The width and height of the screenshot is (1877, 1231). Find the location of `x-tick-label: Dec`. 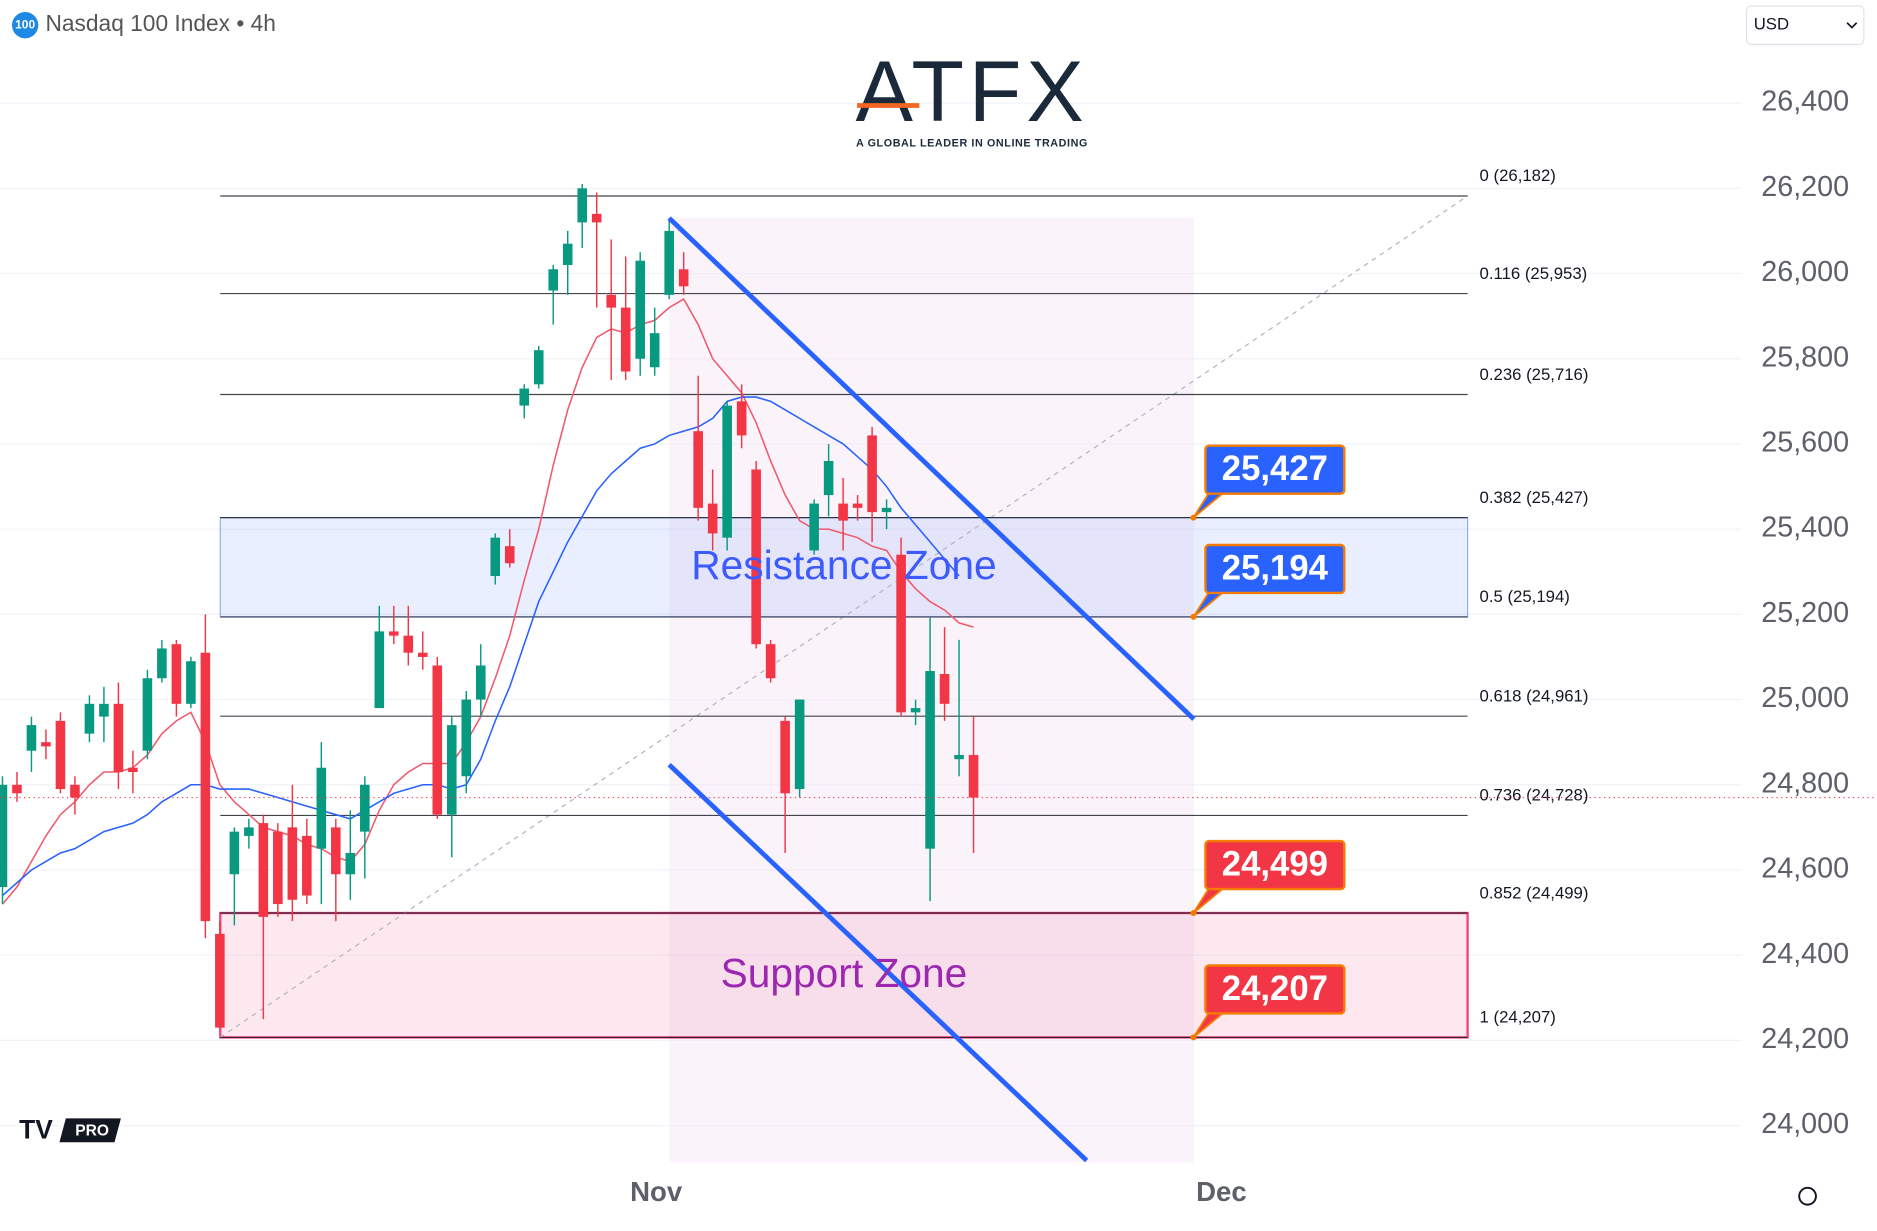

x-tick-label: Dec is located at coordinates (1221, 1191).